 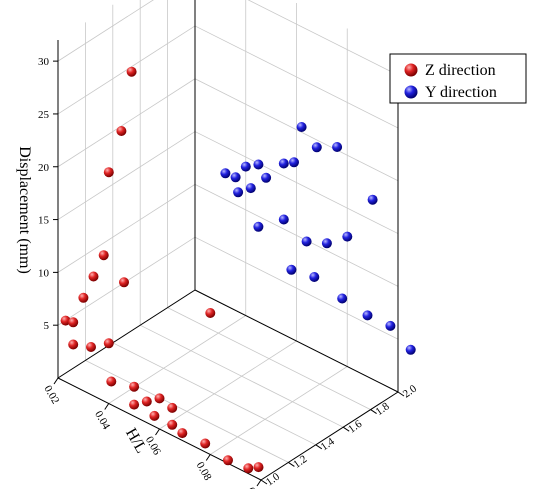 I want to click on z-tick-label: 25, so click(x=44, y=115).